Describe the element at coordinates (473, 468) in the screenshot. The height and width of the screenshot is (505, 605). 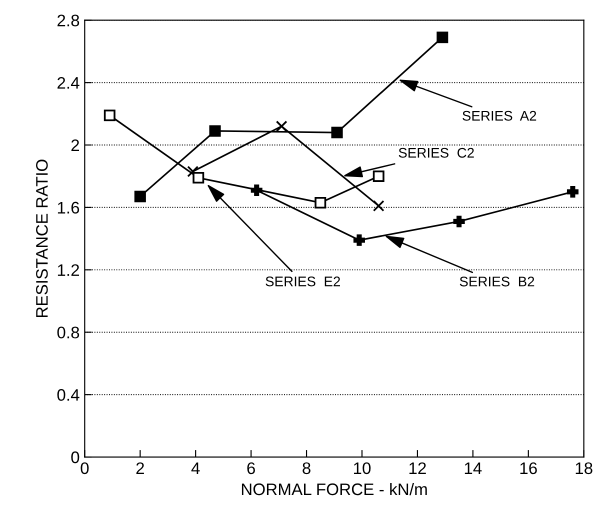
I see `x-tick-label: 14` at that location.